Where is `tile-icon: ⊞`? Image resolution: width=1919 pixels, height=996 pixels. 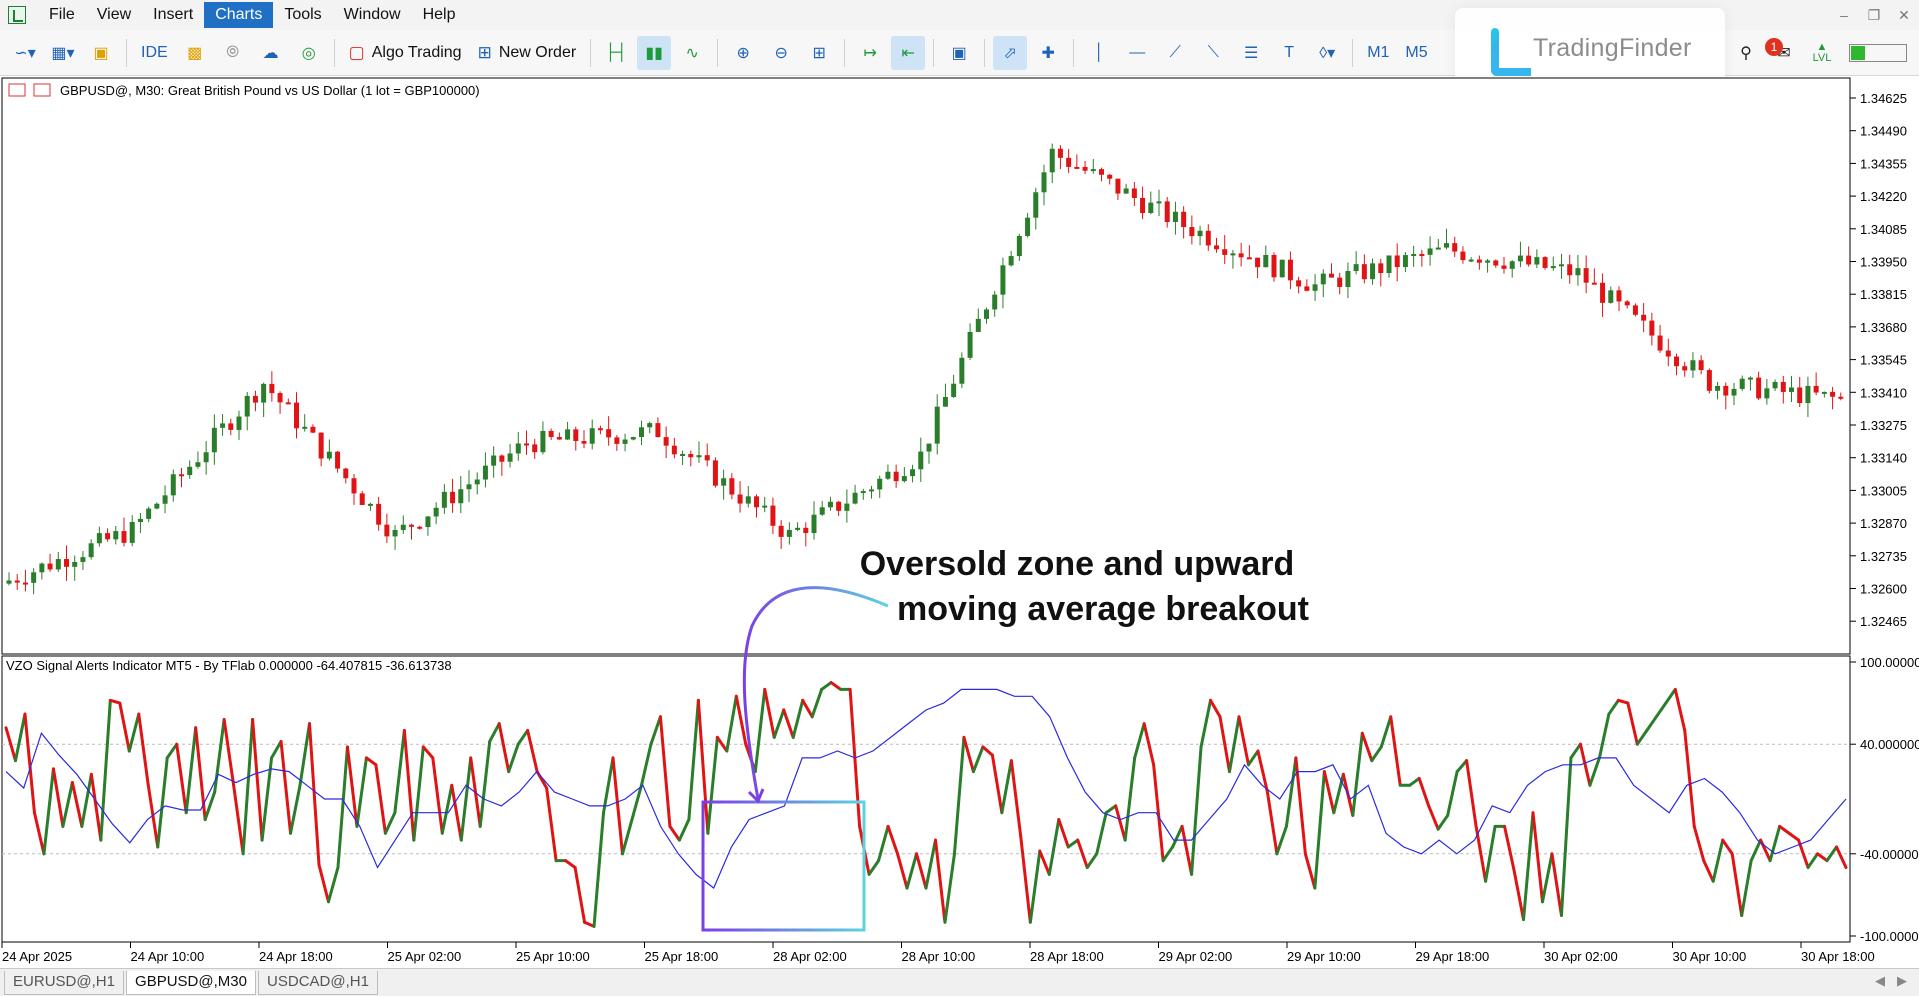 tile-icon: ⊞ is located at coordinates (819, 53).